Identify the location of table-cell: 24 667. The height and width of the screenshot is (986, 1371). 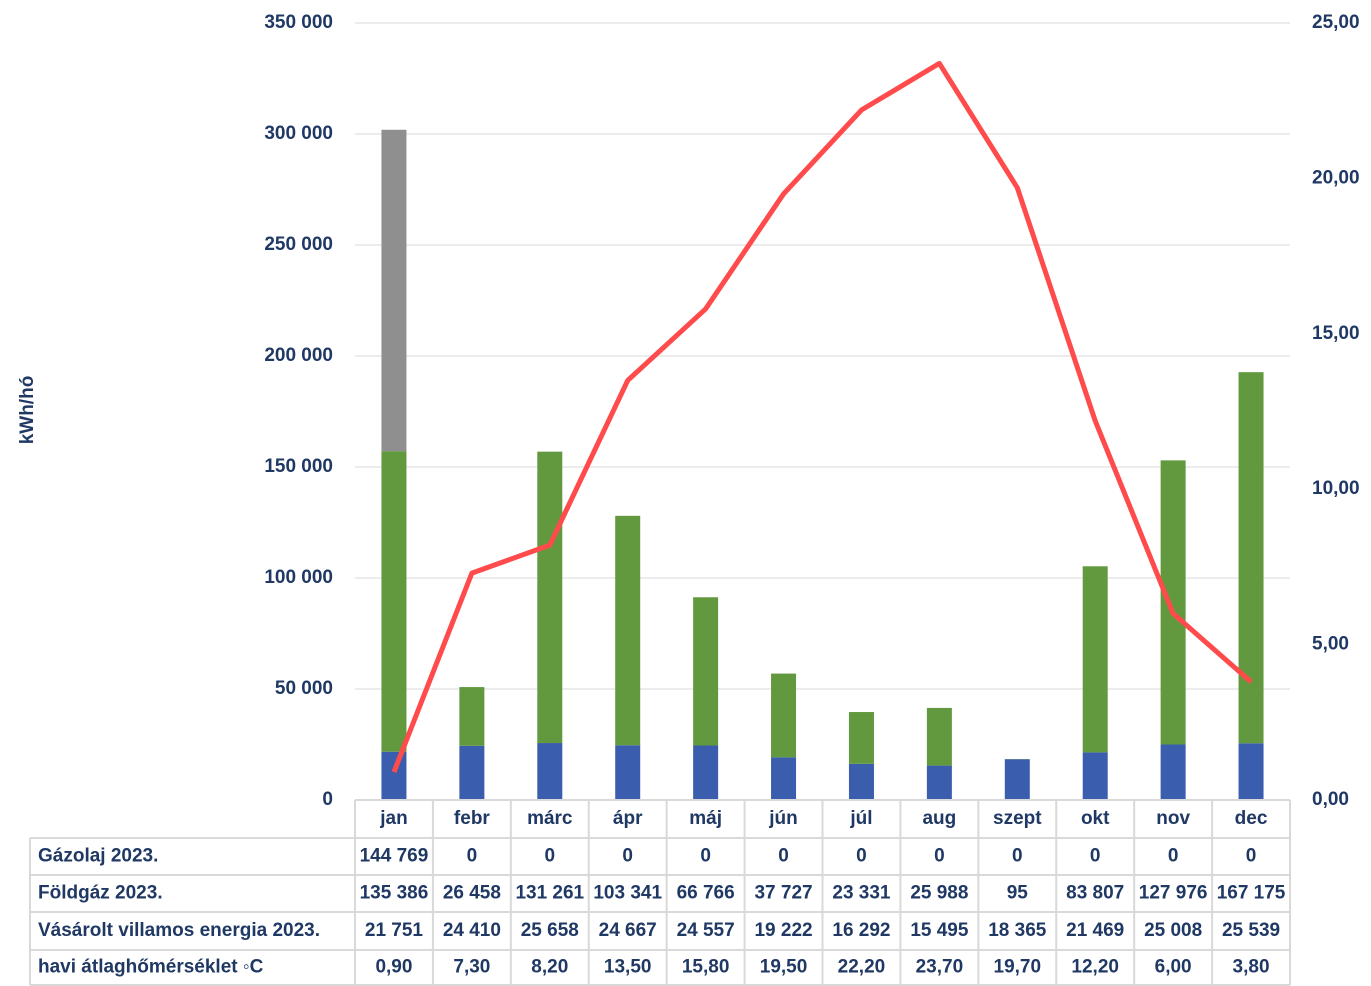
(628, 930).